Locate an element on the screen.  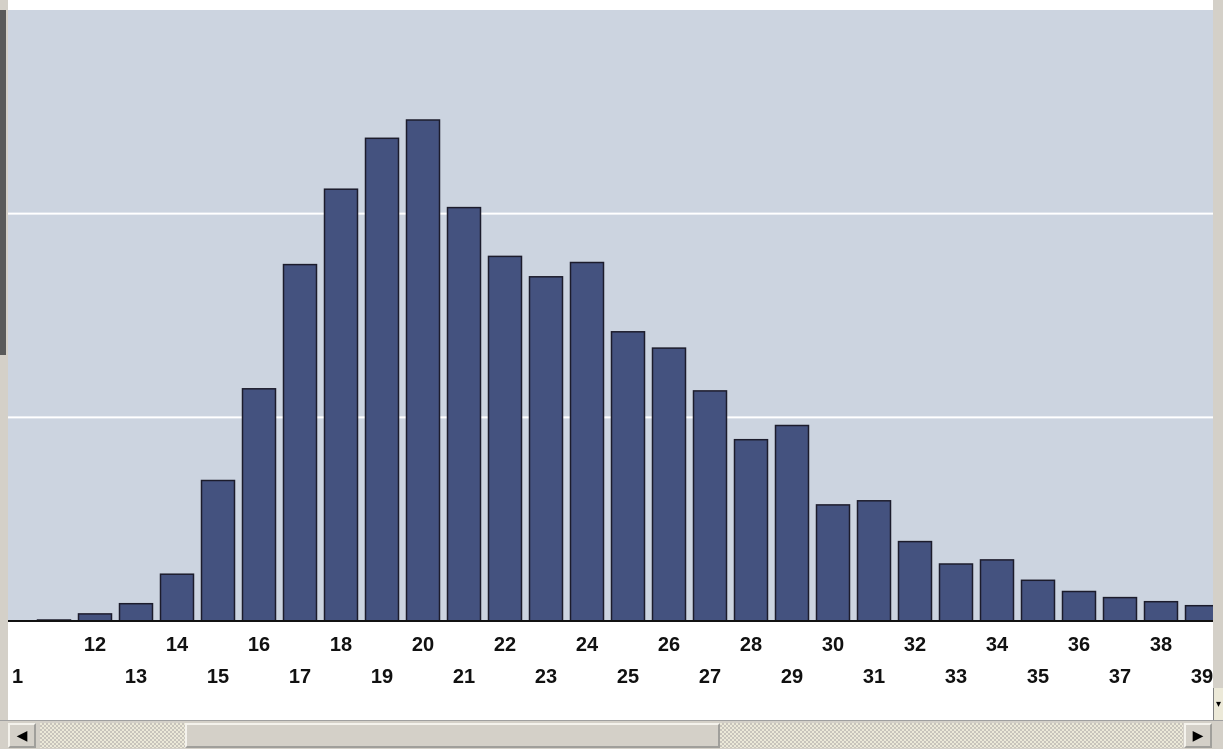
x-tick-label-35: 35 is located at coordinates (1038, 677).